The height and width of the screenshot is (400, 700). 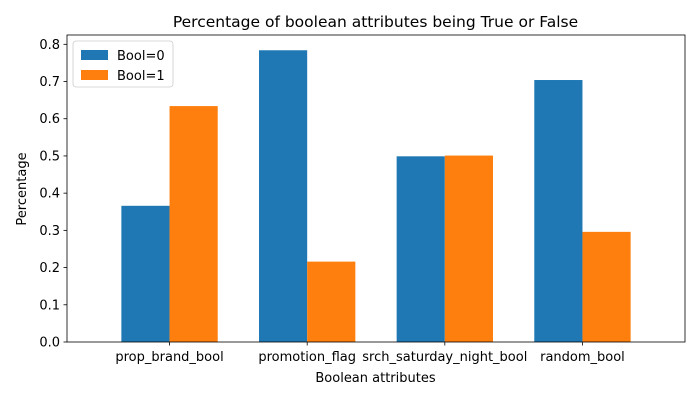 What do you see at coordinates (582, 357) in the screenshot?
I see `x-tick-label: random_bool` at bounding box center [582, 357].